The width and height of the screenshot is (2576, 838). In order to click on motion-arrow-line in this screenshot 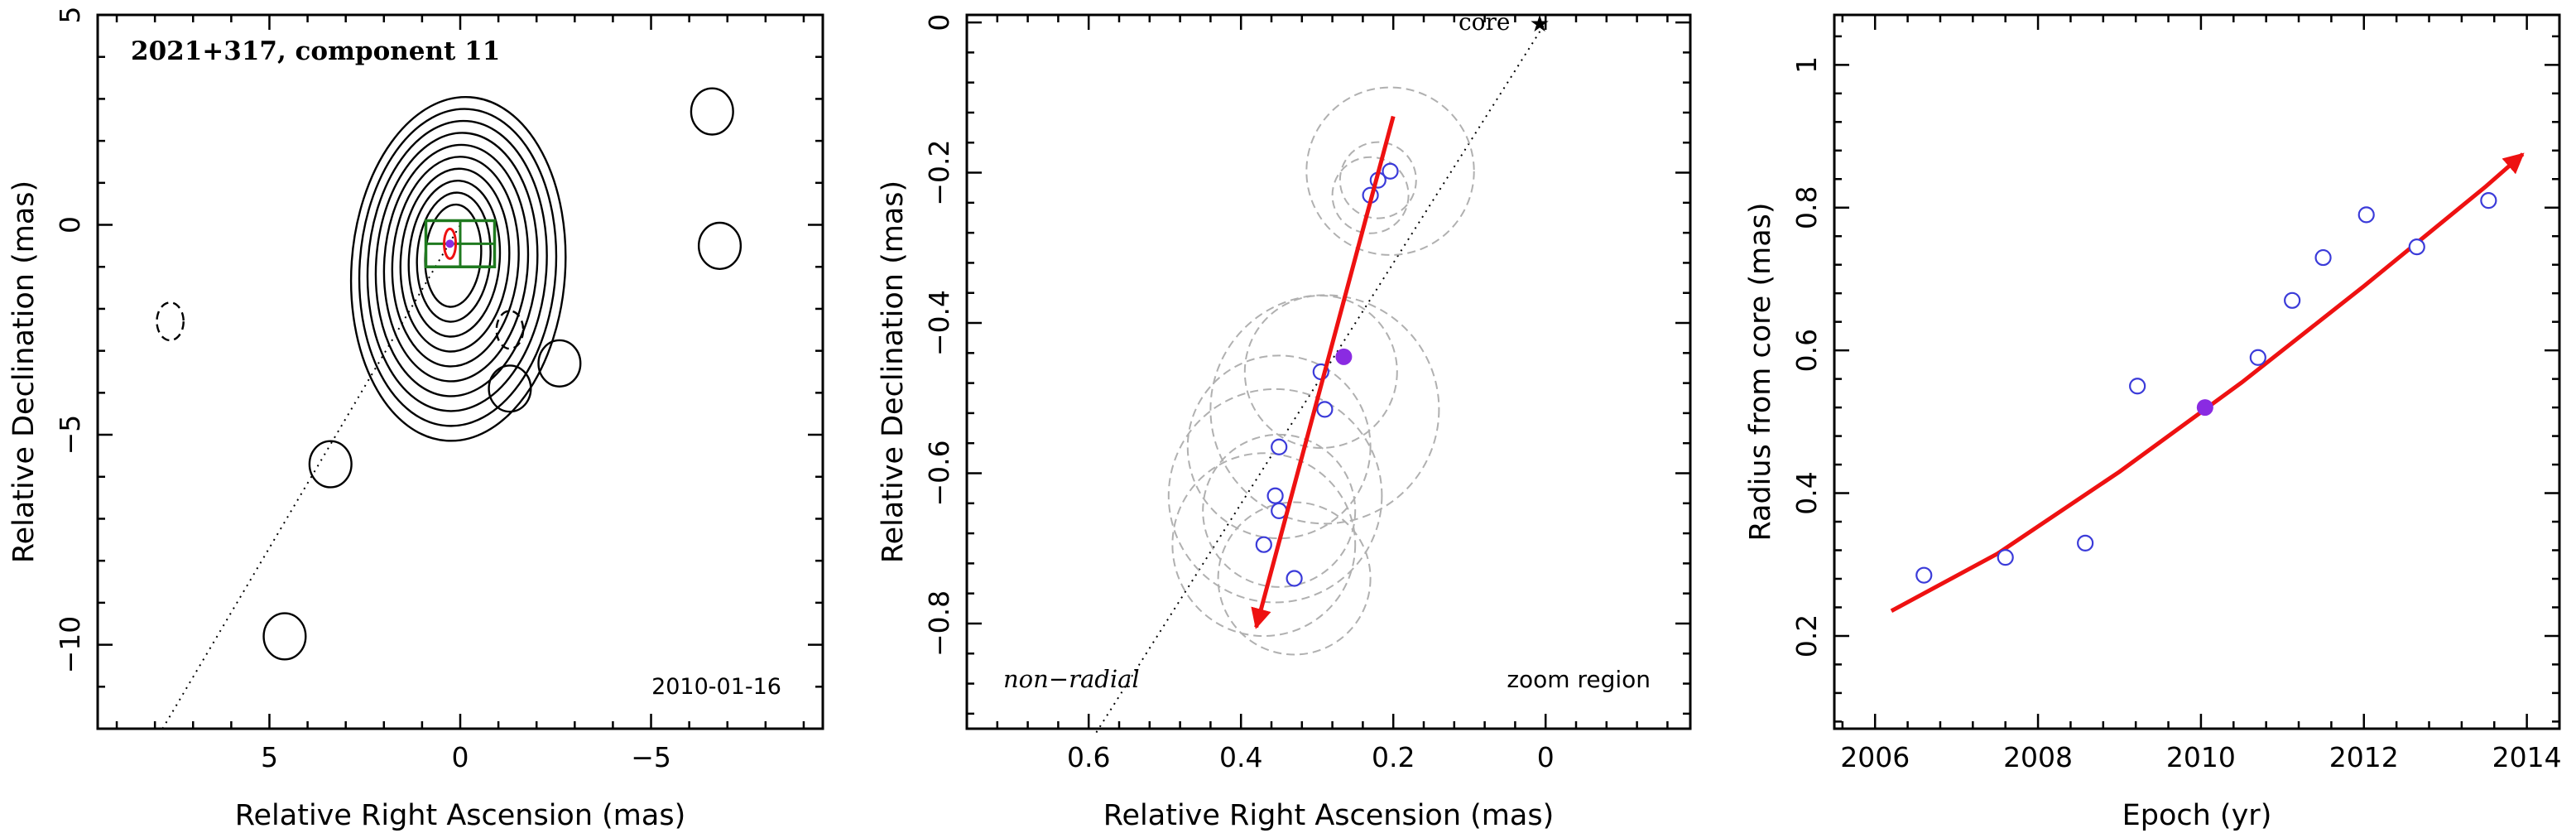, I will do `click(1323, 372)`.